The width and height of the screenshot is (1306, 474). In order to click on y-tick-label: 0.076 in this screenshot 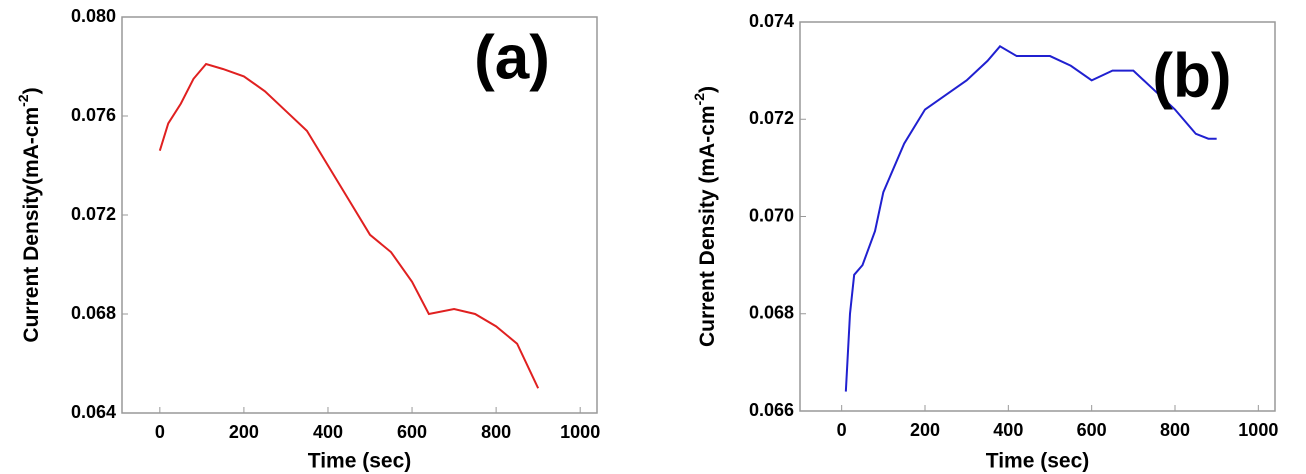, I will do `click(93, 115)`.